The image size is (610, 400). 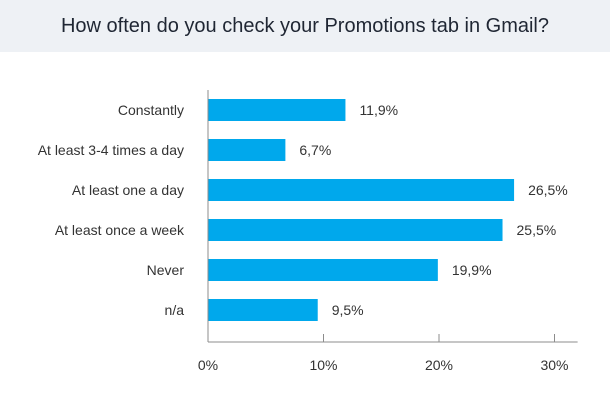 What do you see at coordinates (548, 190) in the screenshot?
I see `value-label: 26,5%` at bounding box center [548, 190].